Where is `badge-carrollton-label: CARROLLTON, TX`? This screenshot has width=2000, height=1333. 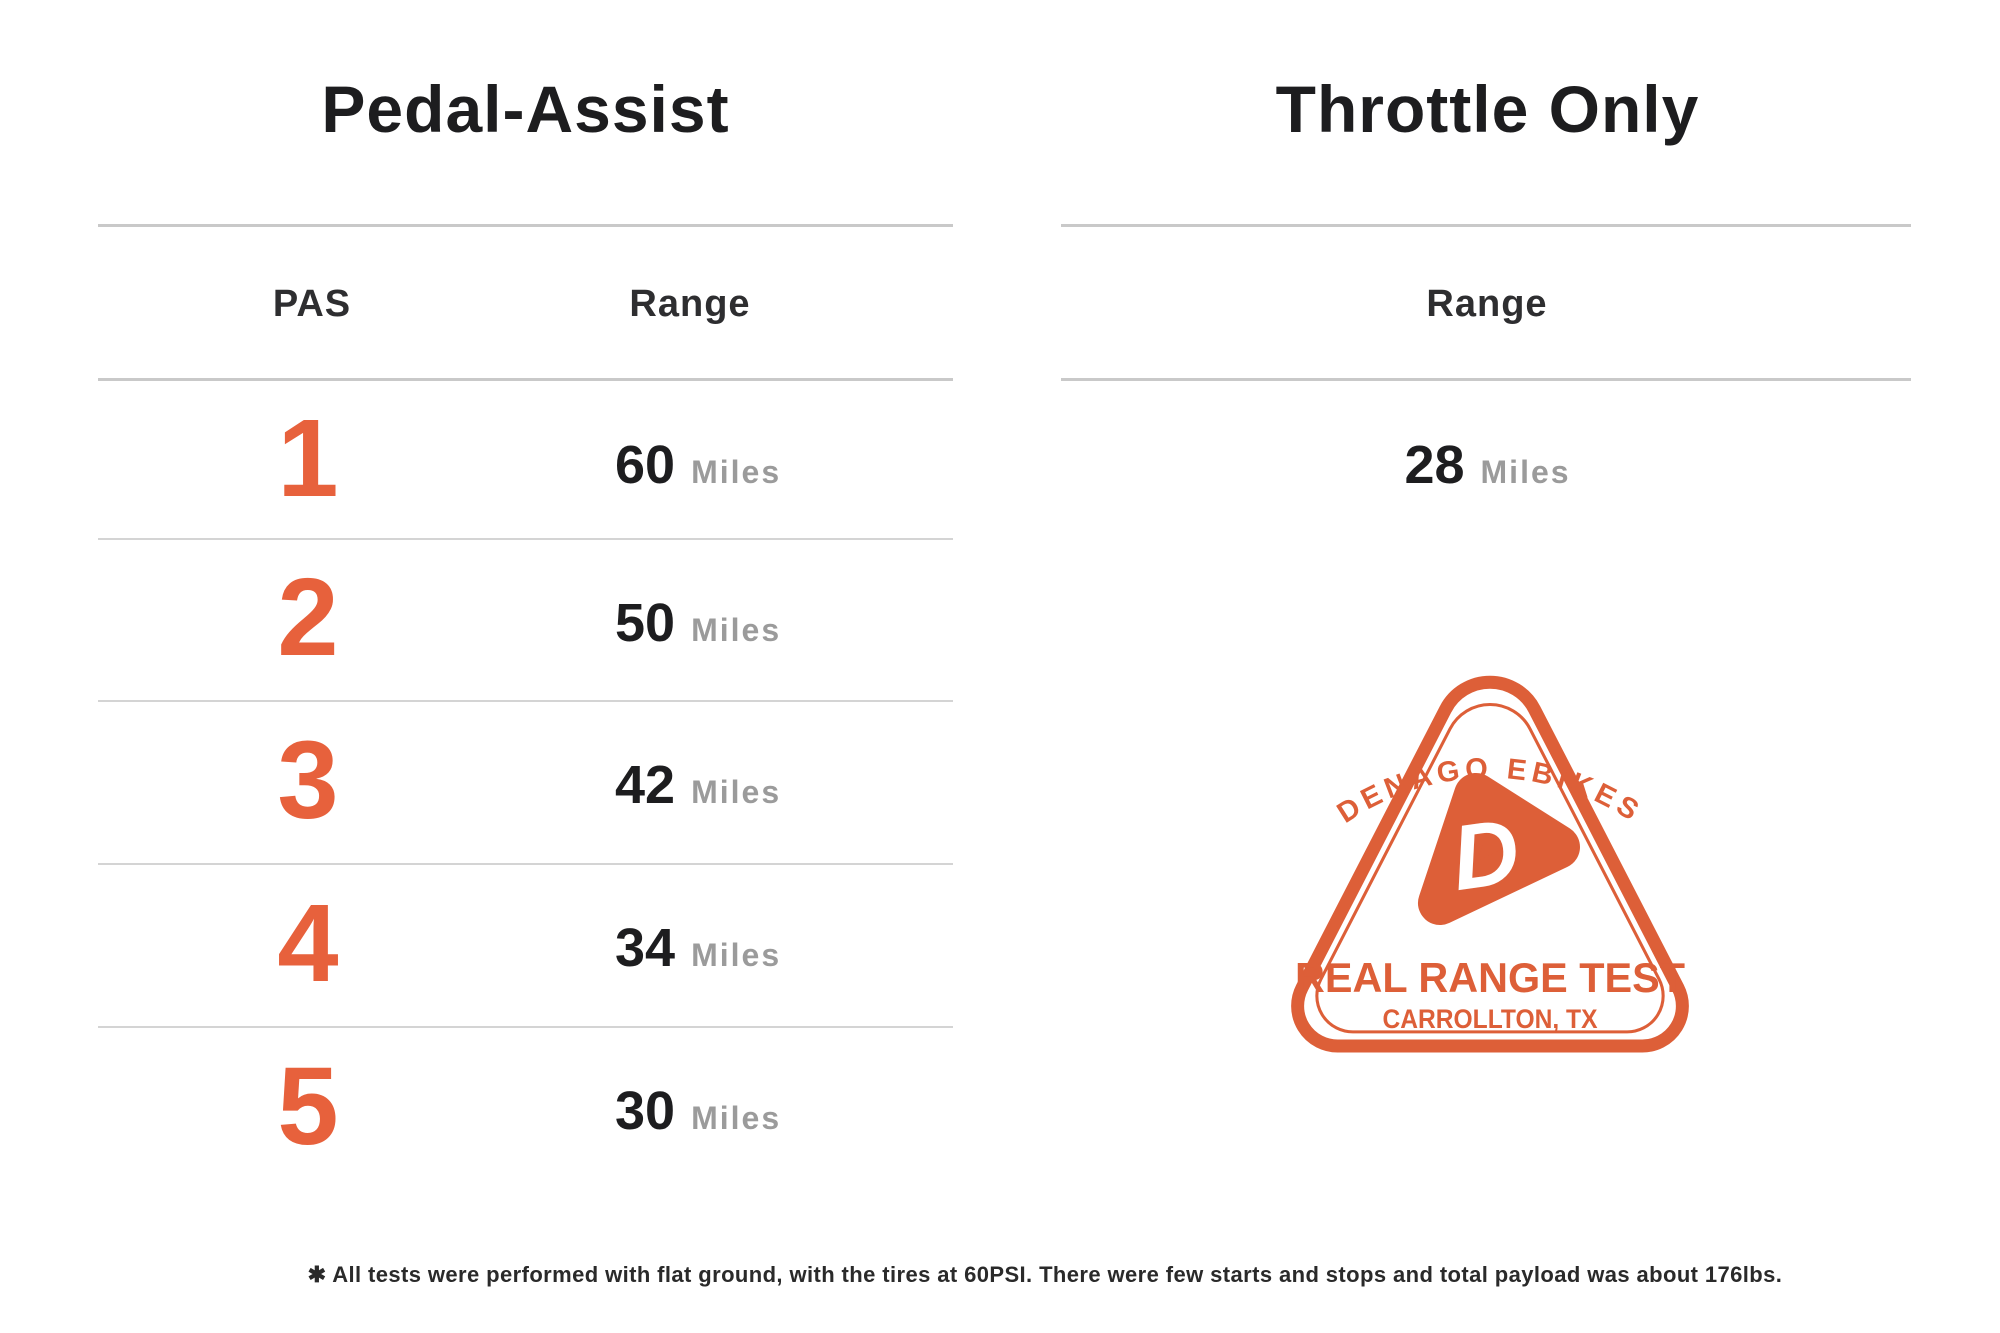
badge-carrollton-label: CARROLLTON, TX is located at coordinates (1490, 1019).